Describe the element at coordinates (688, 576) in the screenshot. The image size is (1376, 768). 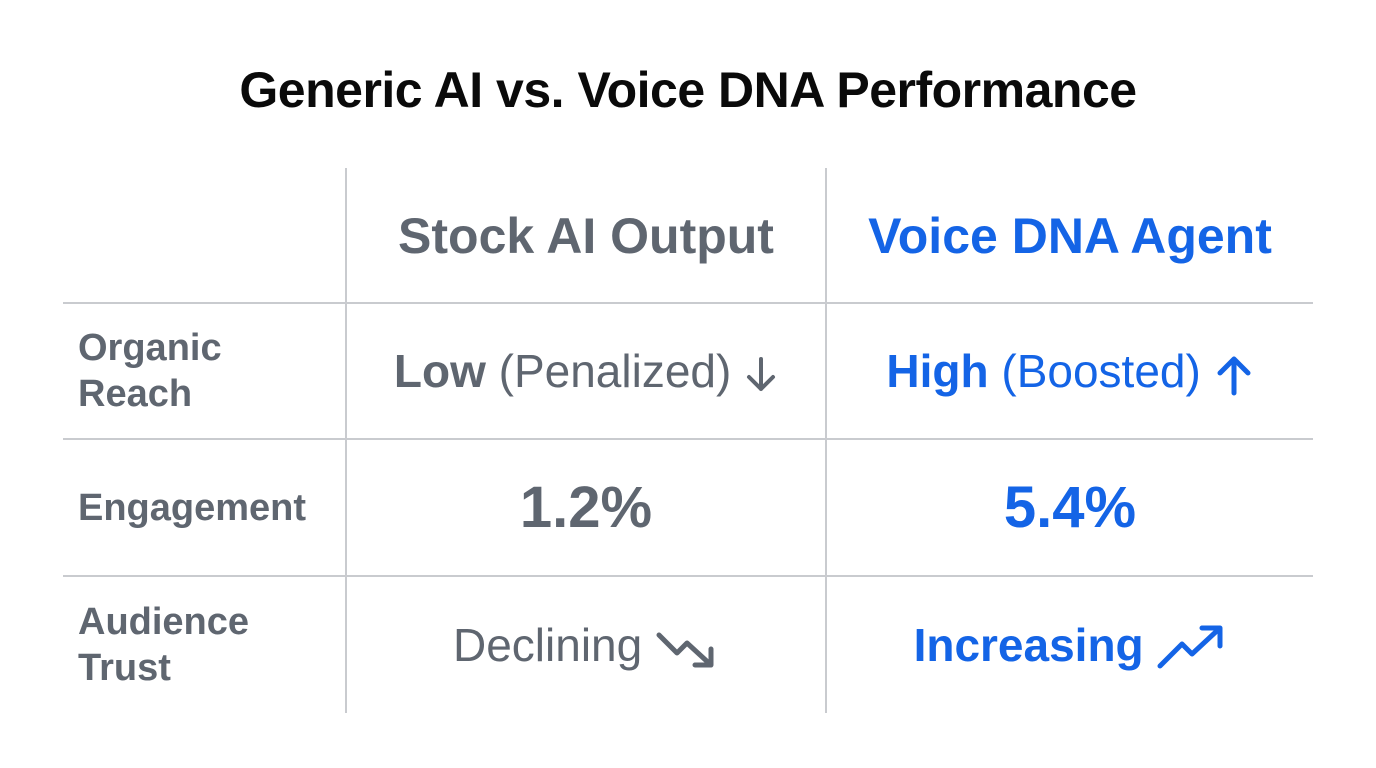
I see `row-divider-engagement` at that location.